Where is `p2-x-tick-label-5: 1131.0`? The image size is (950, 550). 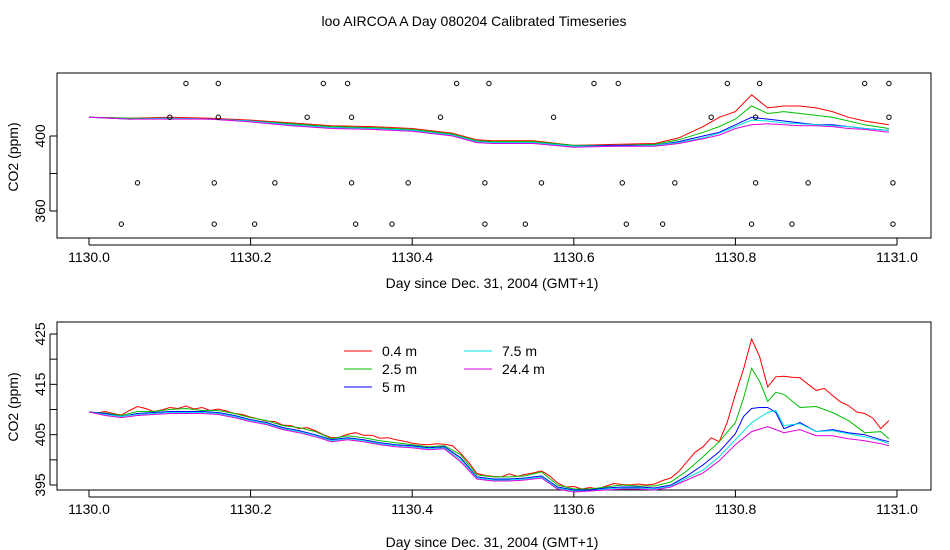 p2-x-tick-label-5: 1131.0 is located at coordinates (897, 509).